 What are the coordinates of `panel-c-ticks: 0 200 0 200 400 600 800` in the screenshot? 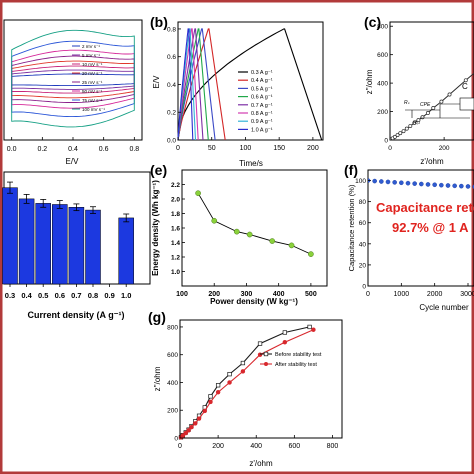 It's located at (413, 88).